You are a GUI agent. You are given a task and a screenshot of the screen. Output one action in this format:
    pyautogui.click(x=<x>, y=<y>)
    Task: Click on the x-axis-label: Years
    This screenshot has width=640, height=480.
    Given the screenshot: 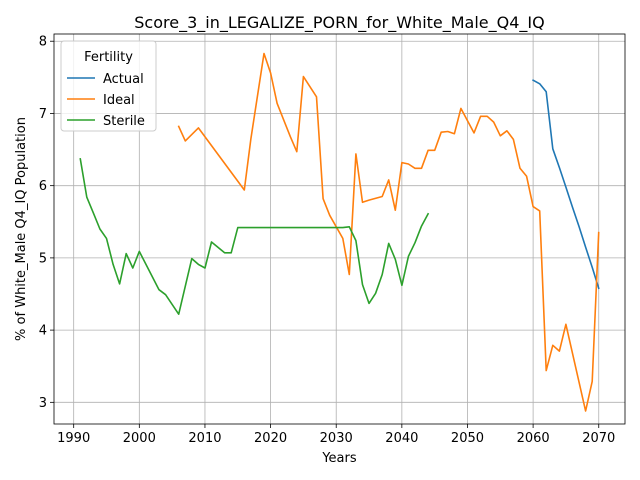 What is the action you would take?
    pyautogui.click(x=339, y=458)
    